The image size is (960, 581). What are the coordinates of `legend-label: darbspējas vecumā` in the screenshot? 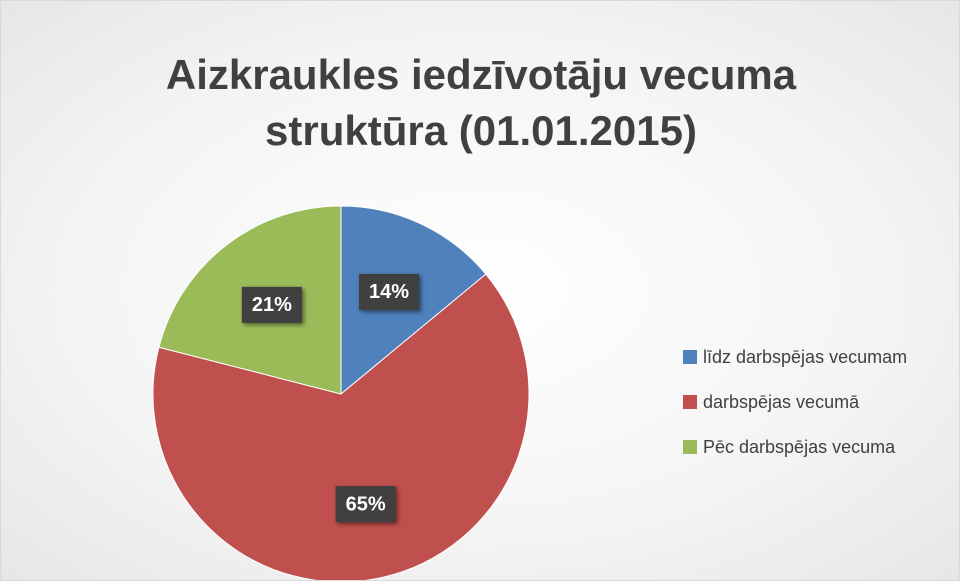 It's located at (781, 402).